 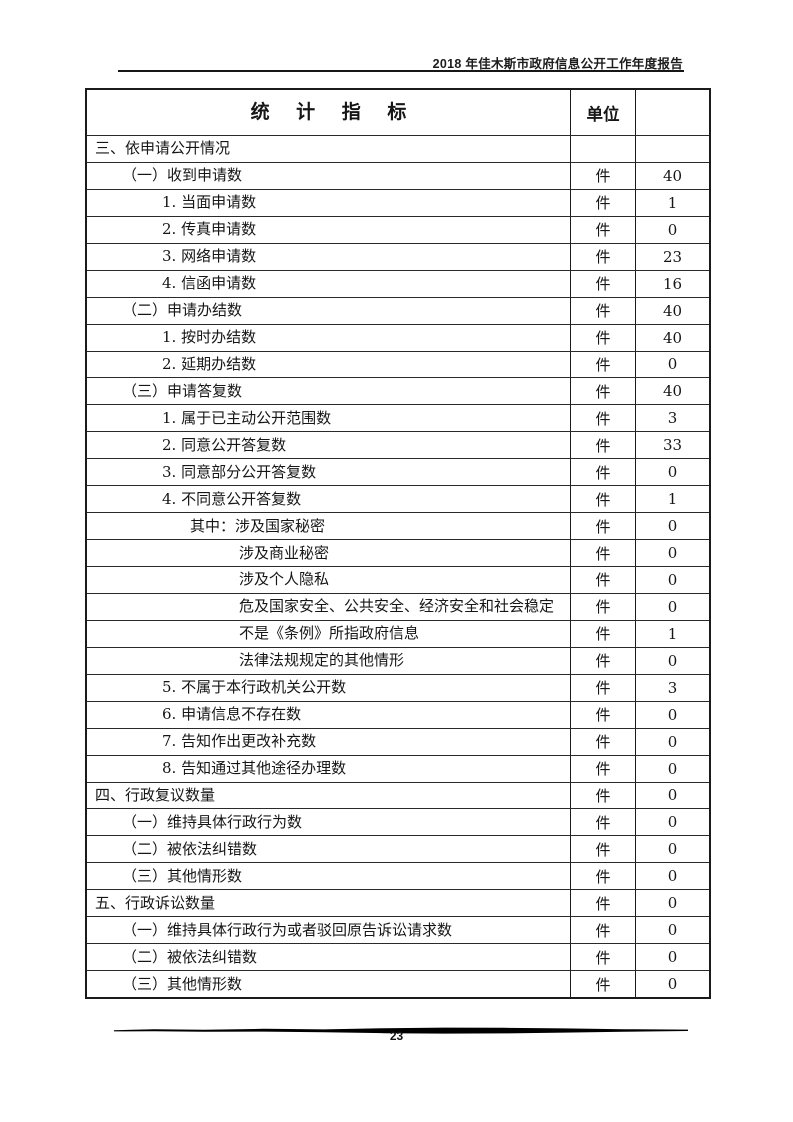 What do you see at coordinates (254, 687) in the screenshot?
I see `indicator-cell: 5. 不属于本行政机关公开数` at bounding box center [254, 687].